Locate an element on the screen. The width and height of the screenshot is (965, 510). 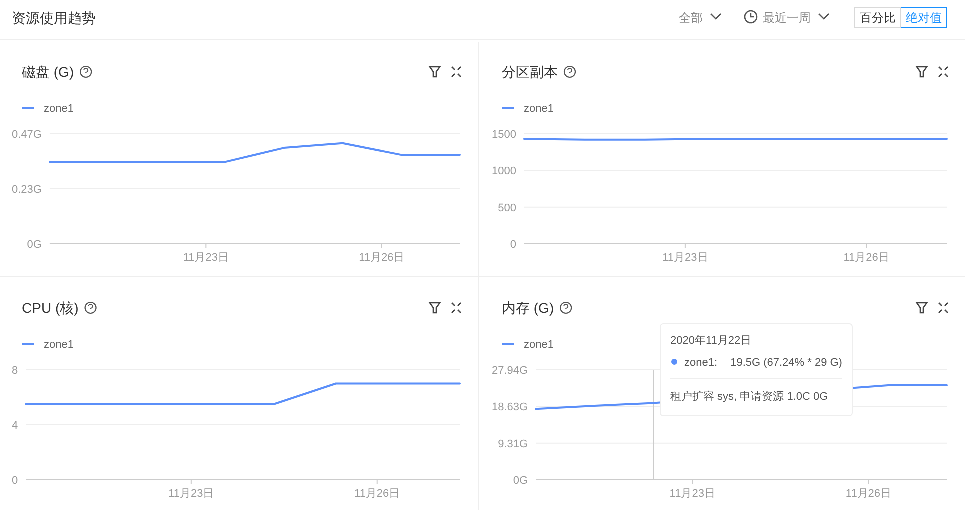
y-tick-label: 8 is located at coordinates (15, 371).